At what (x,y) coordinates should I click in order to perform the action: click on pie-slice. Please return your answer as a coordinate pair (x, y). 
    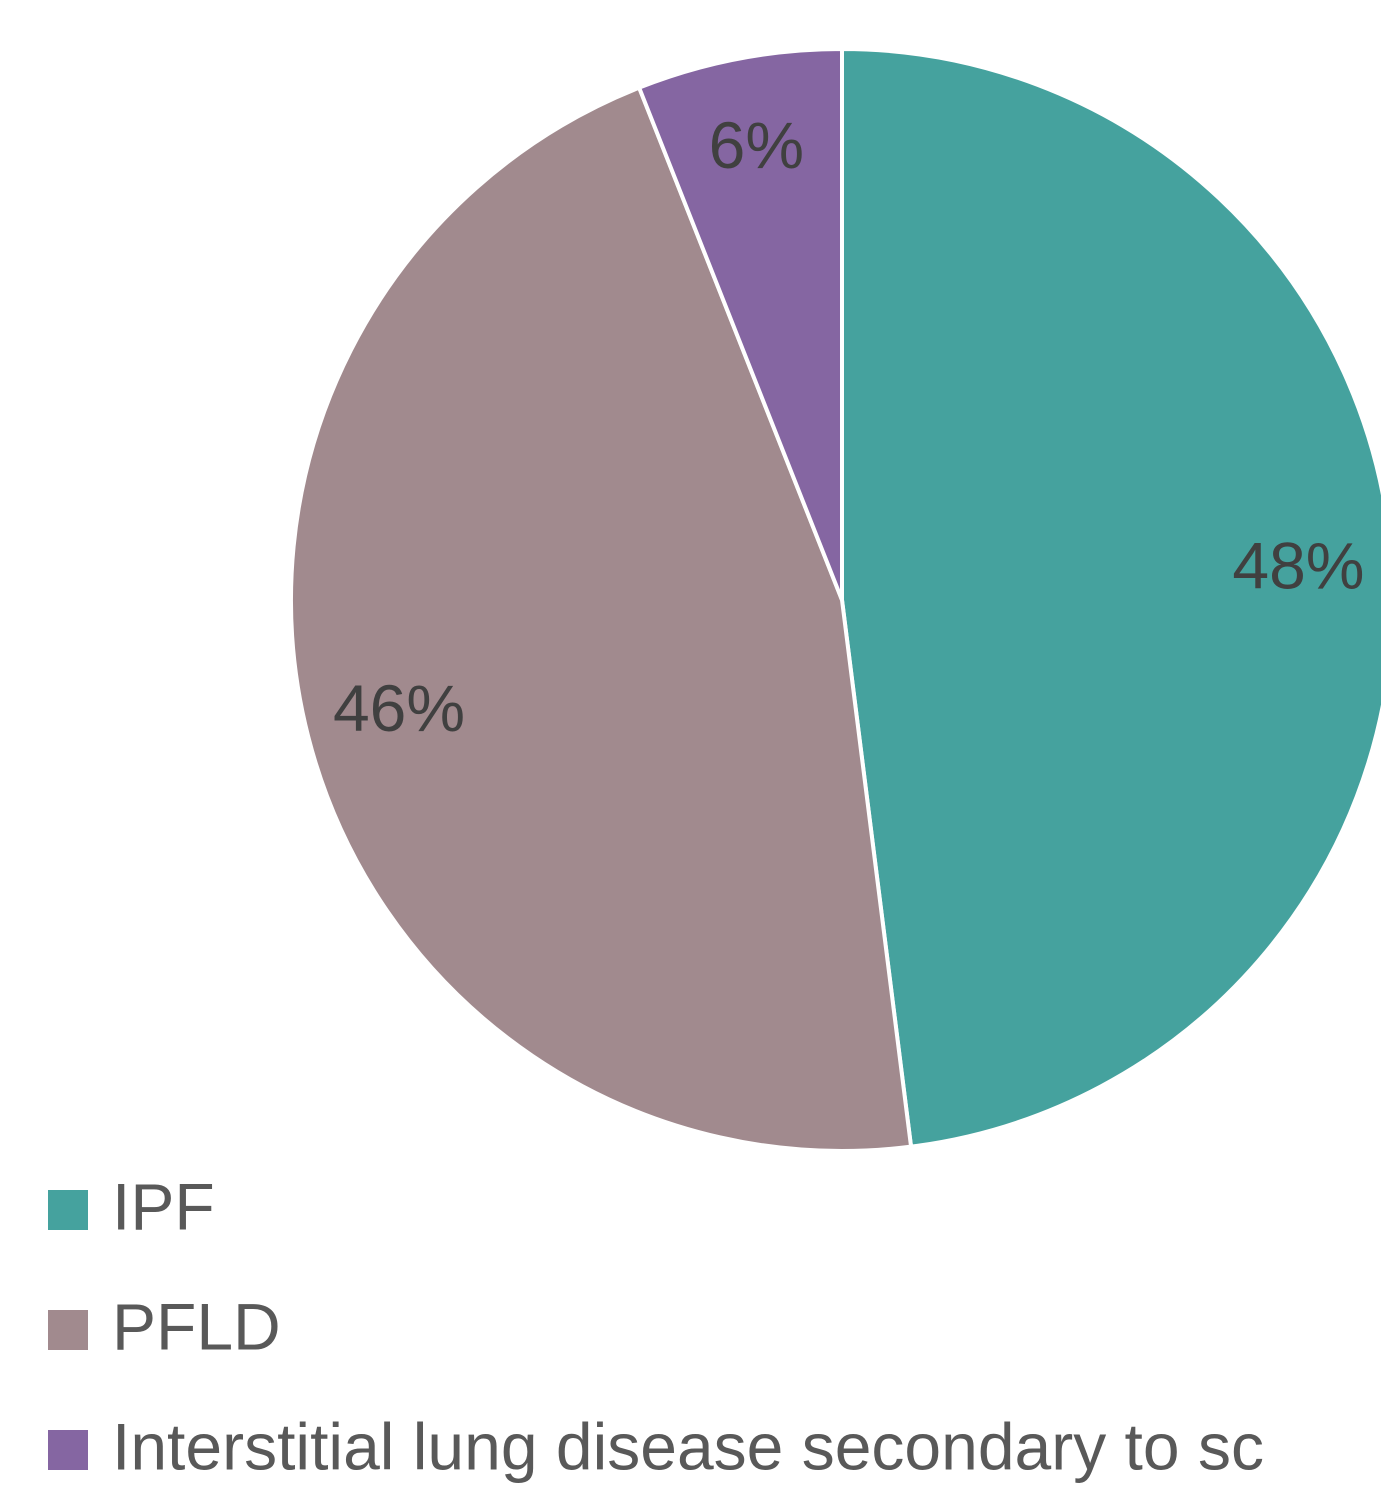
    Looking at the image, I should click on (740, 323).